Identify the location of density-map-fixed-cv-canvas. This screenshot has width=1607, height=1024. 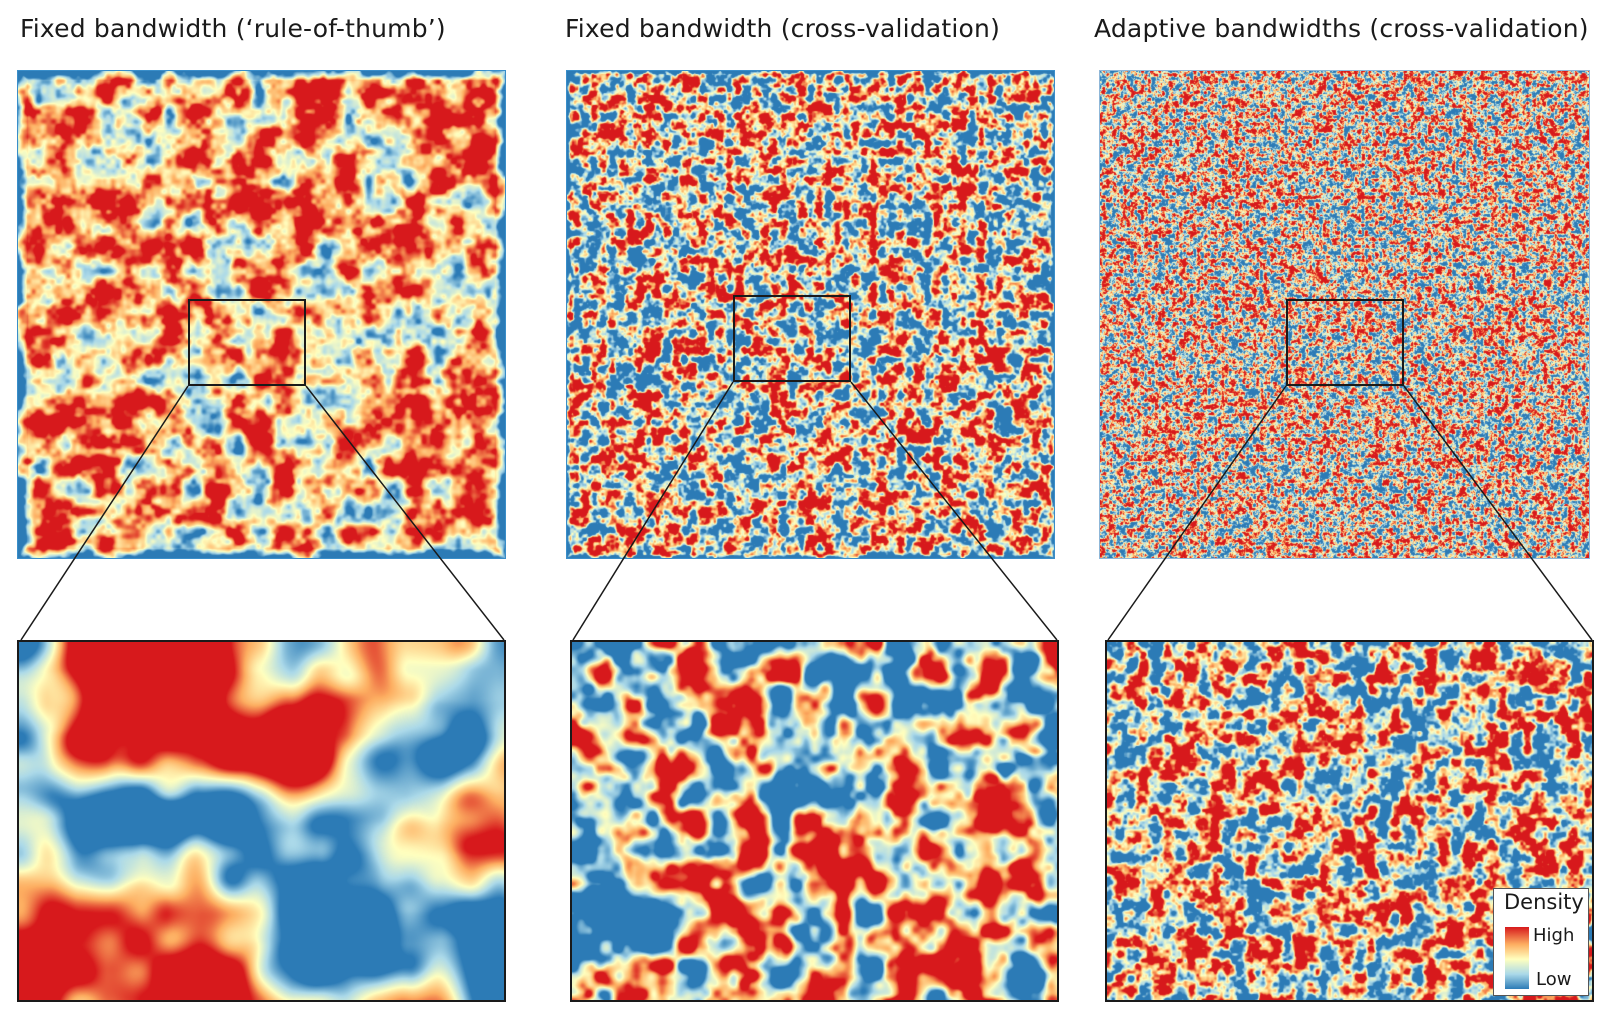
(810, 314).